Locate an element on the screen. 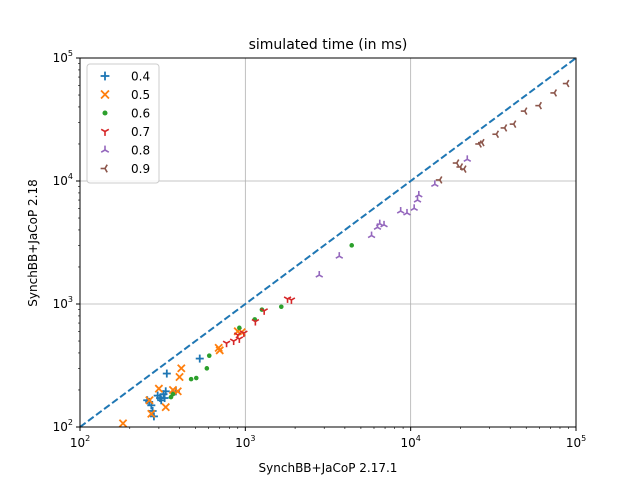  legend-label: 0.4 is located at coordinates (140, 77).